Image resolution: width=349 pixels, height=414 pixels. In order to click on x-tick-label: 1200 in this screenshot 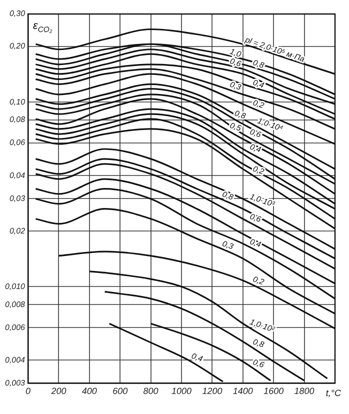, I will do `click(212, 391)`.